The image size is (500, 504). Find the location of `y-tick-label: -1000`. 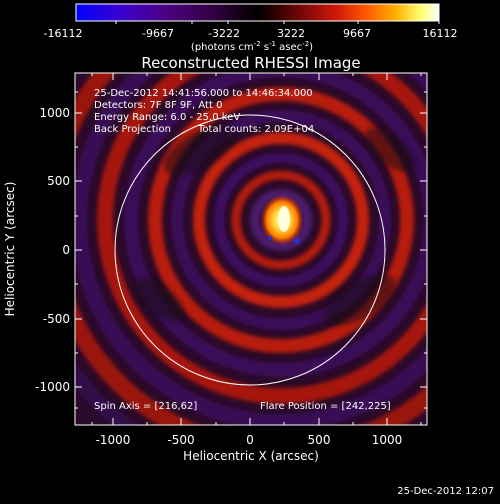

y-tick-label: -1000 is located at coordinates (52, 387).